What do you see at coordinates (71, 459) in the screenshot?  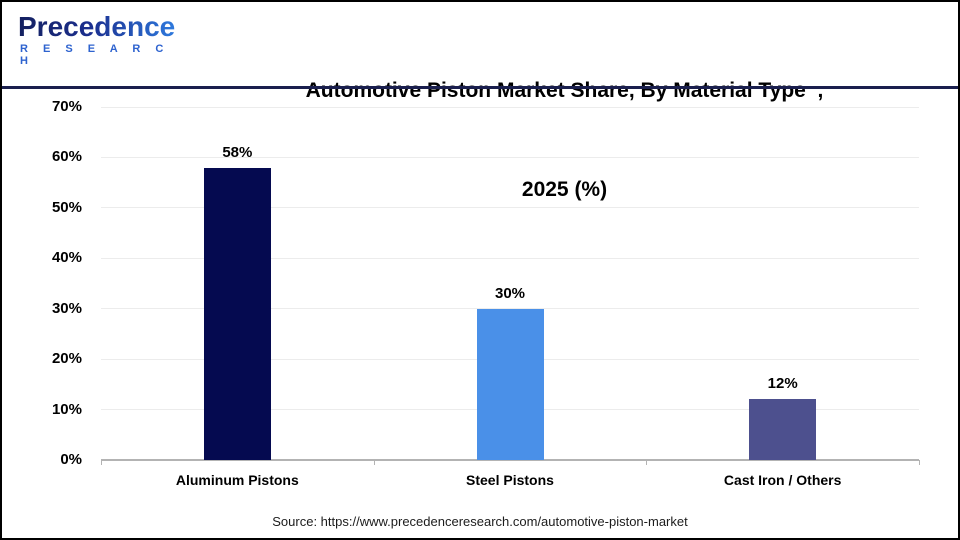 I see `y-tick-label: 0%` at bounding box center [71, 459].